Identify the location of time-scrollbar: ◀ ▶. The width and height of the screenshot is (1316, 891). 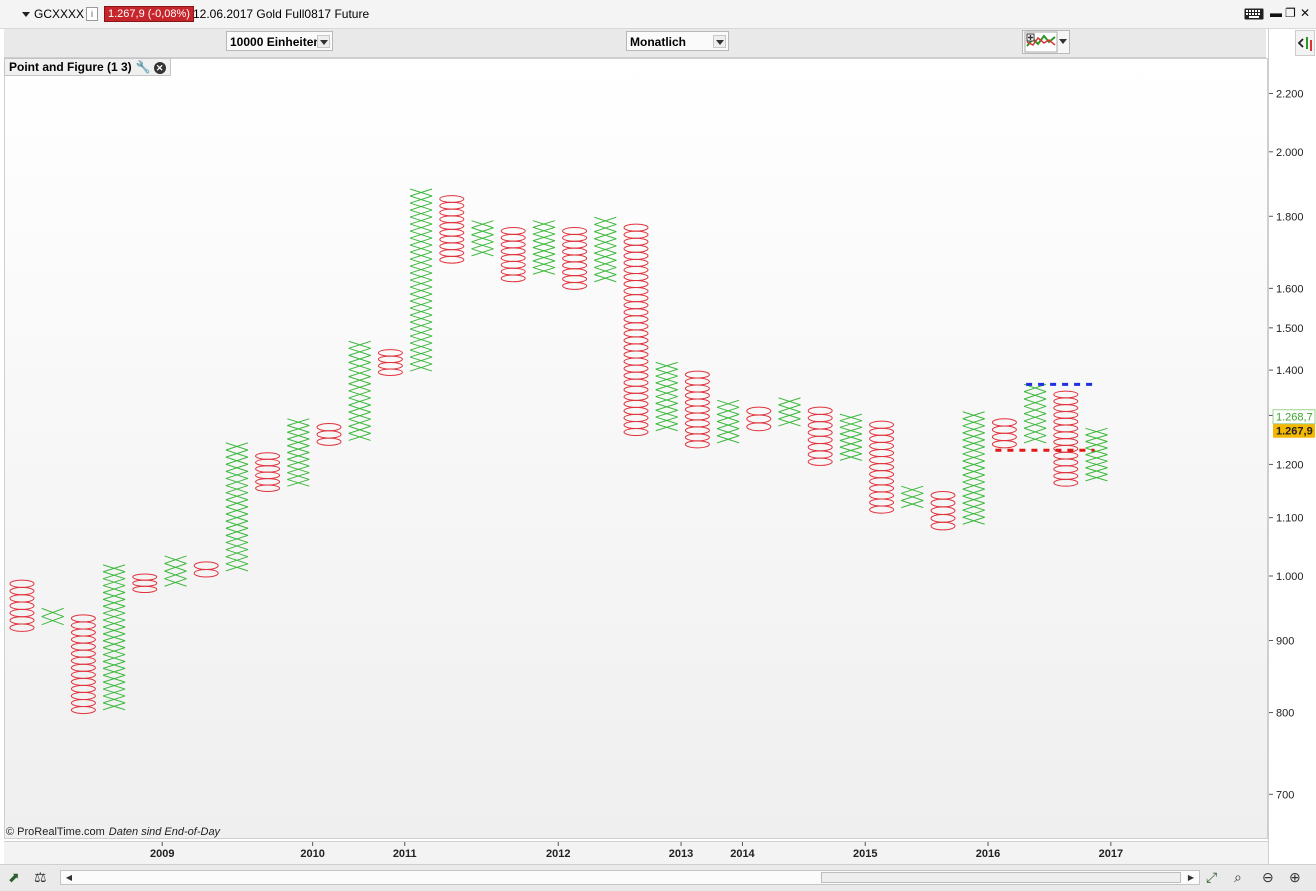
(630, 877).